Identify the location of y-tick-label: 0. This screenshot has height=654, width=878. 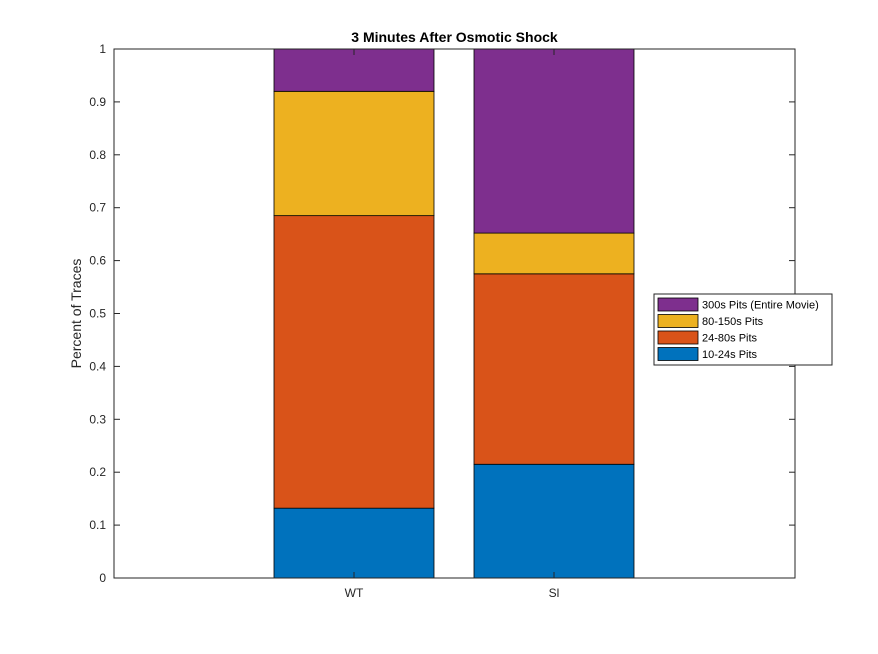
(102, 578).